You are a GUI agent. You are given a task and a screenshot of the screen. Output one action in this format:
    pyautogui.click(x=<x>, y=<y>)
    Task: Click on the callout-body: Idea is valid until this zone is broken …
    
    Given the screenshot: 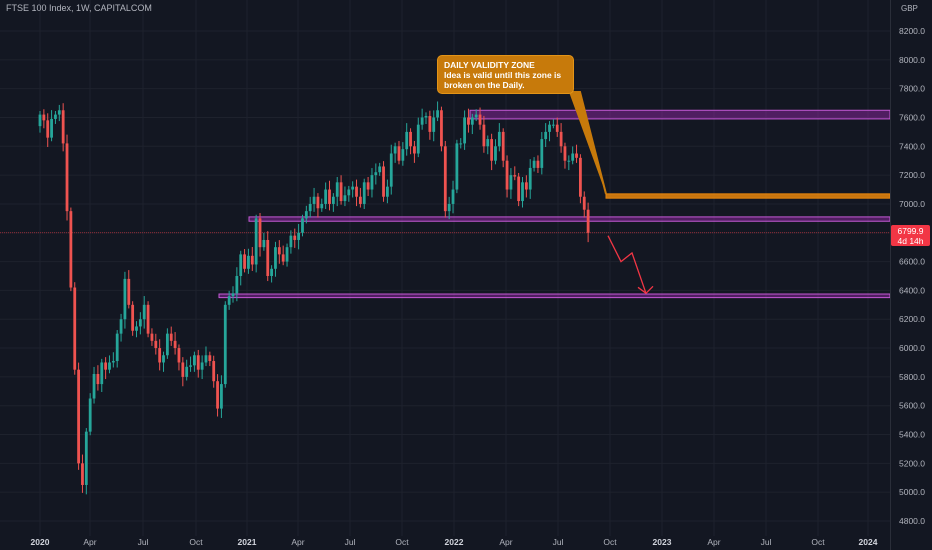 What is the action you would take?
    pyautogui.click(x=505, y=80)
    